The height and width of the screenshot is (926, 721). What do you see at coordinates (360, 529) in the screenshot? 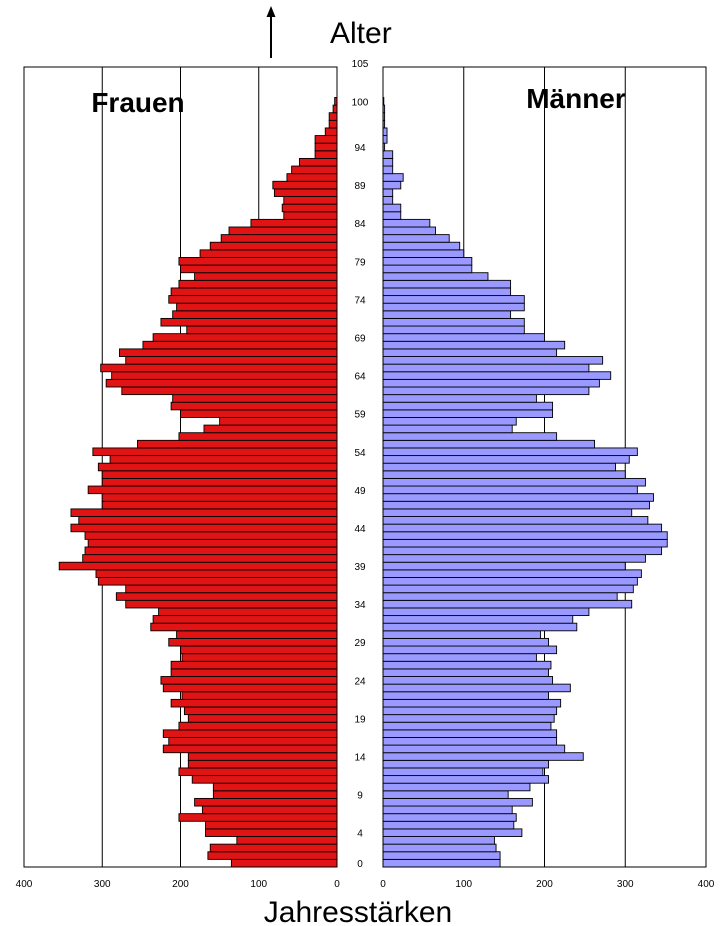
I see `age-tick-label: 44` at bounding box center [360, 529].